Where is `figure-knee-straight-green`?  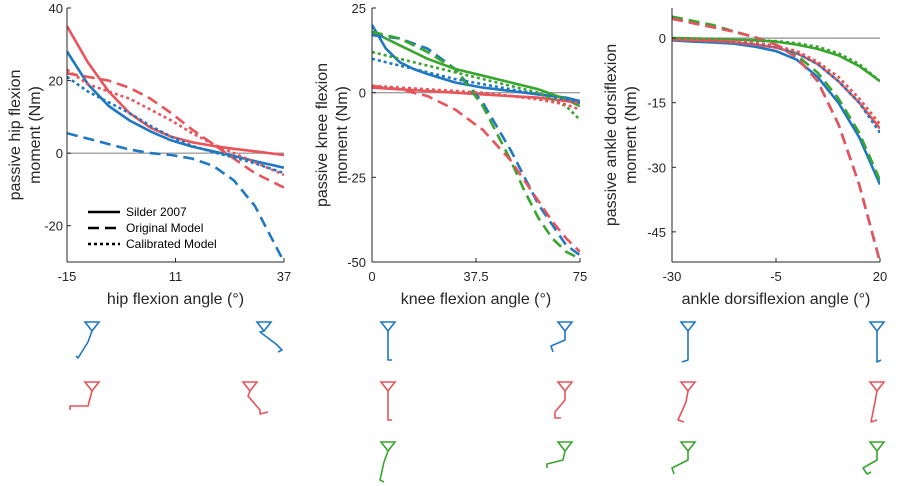
figure-knee-straight-green is located at coordinates (388, 462).